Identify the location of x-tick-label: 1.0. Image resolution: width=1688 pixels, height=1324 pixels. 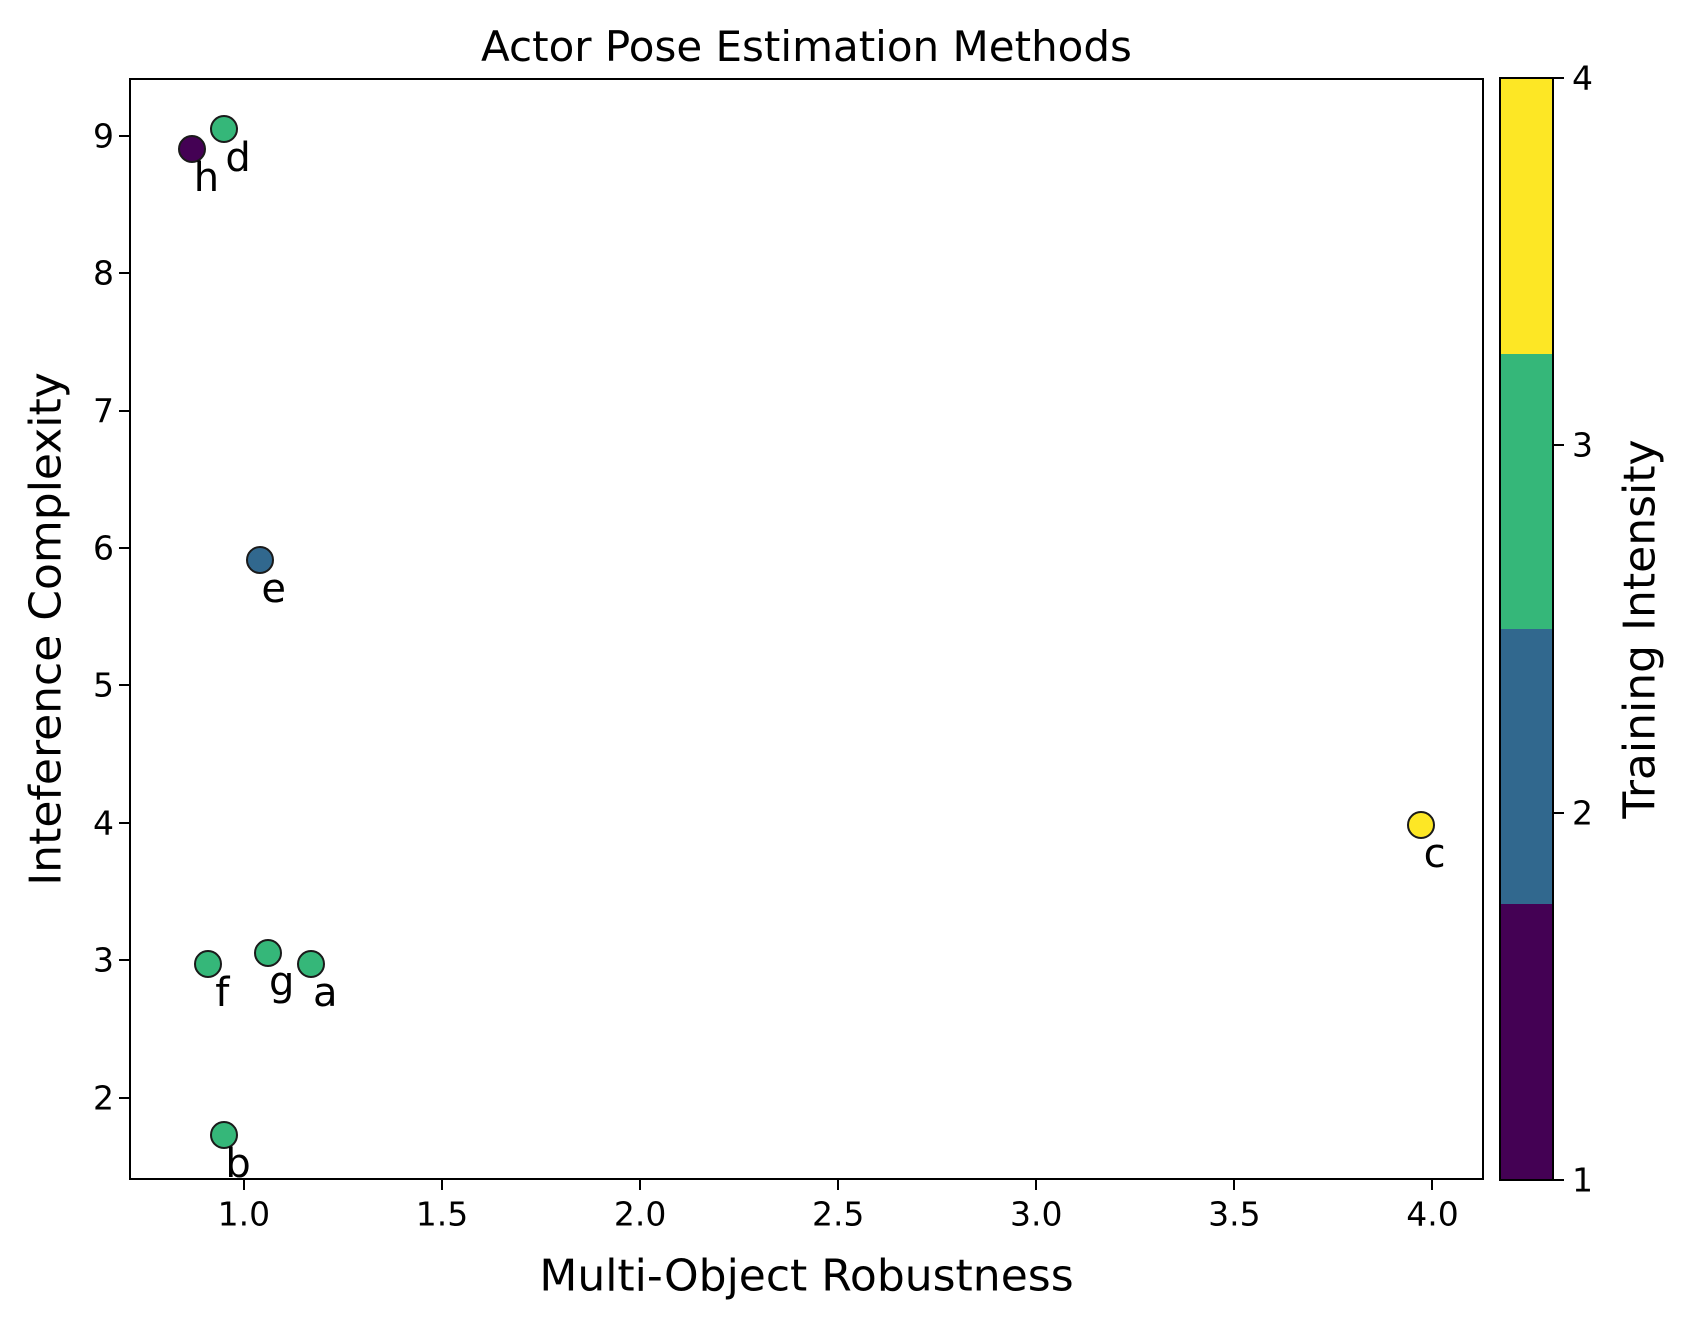
(244, 1214).